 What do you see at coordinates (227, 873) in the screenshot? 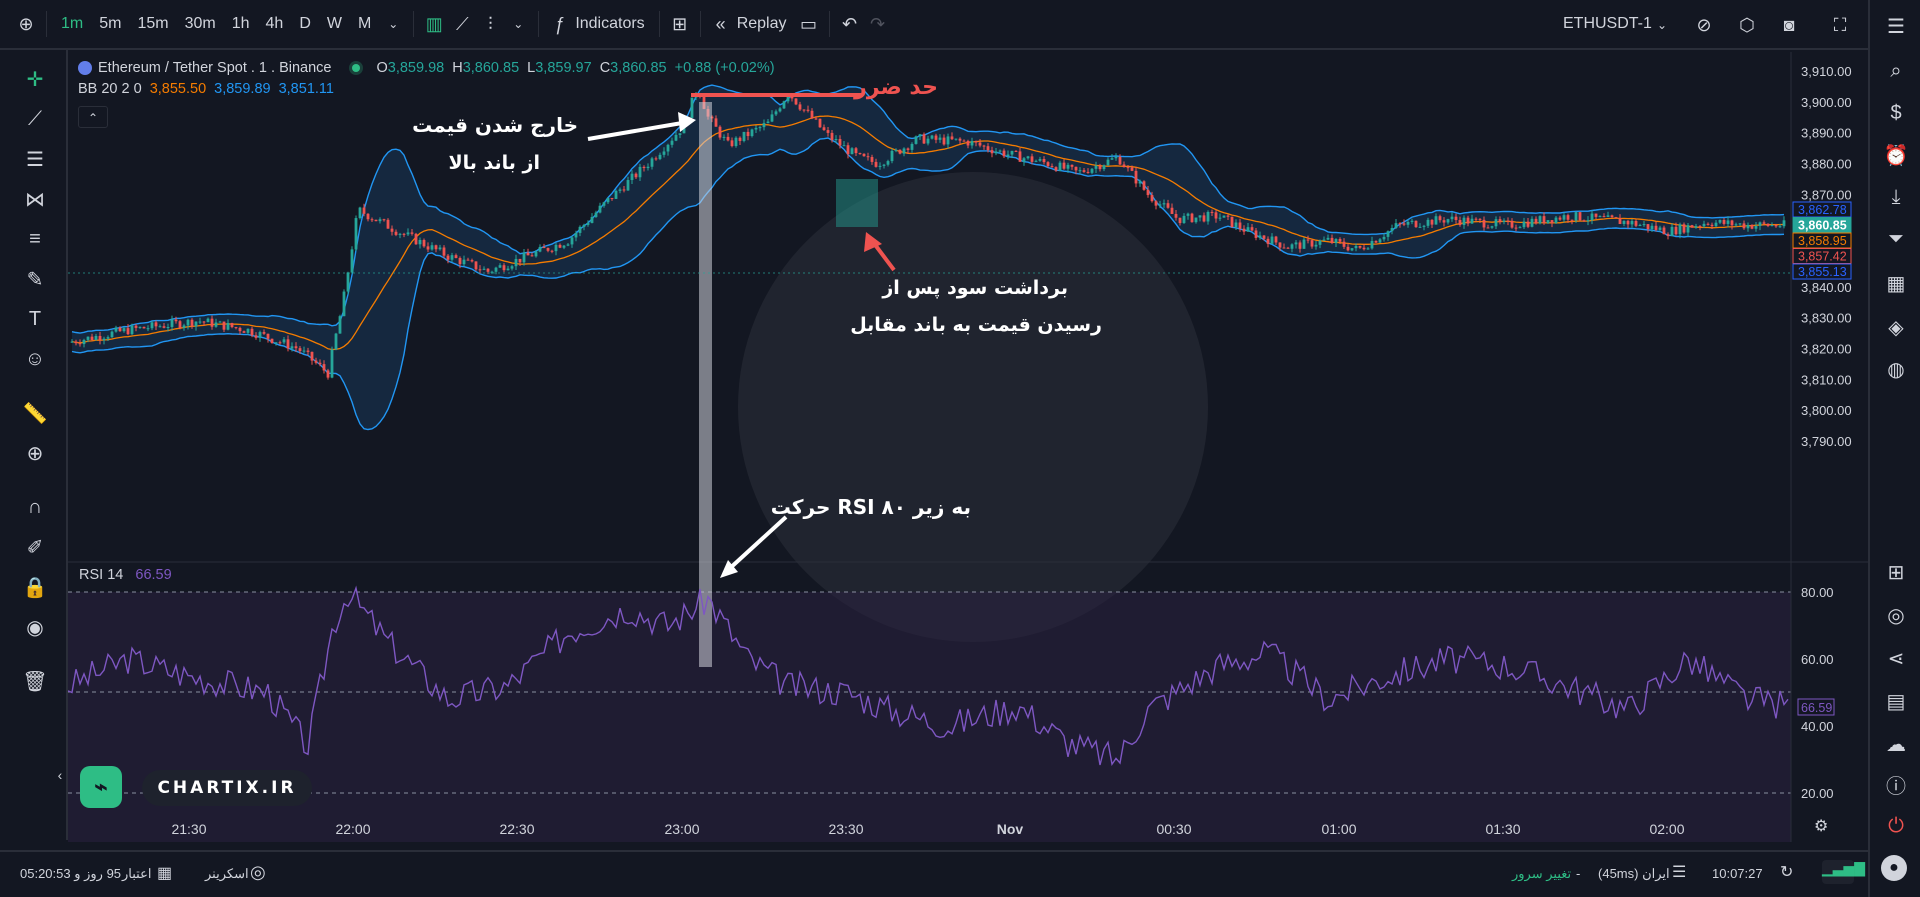
I see `screener-label: اسکرینر` at bounding box center [227, 873].